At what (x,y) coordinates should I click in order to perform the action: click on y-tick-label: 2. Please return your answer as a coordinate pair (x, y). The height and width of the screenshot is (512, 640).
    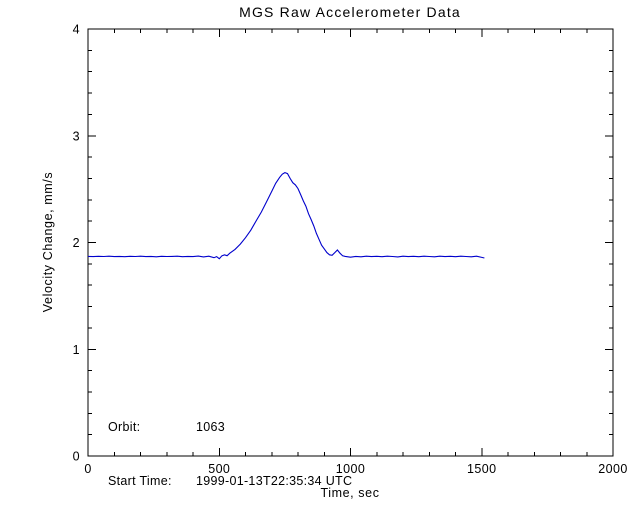
    Looking at the image, I should click on (76, 243).